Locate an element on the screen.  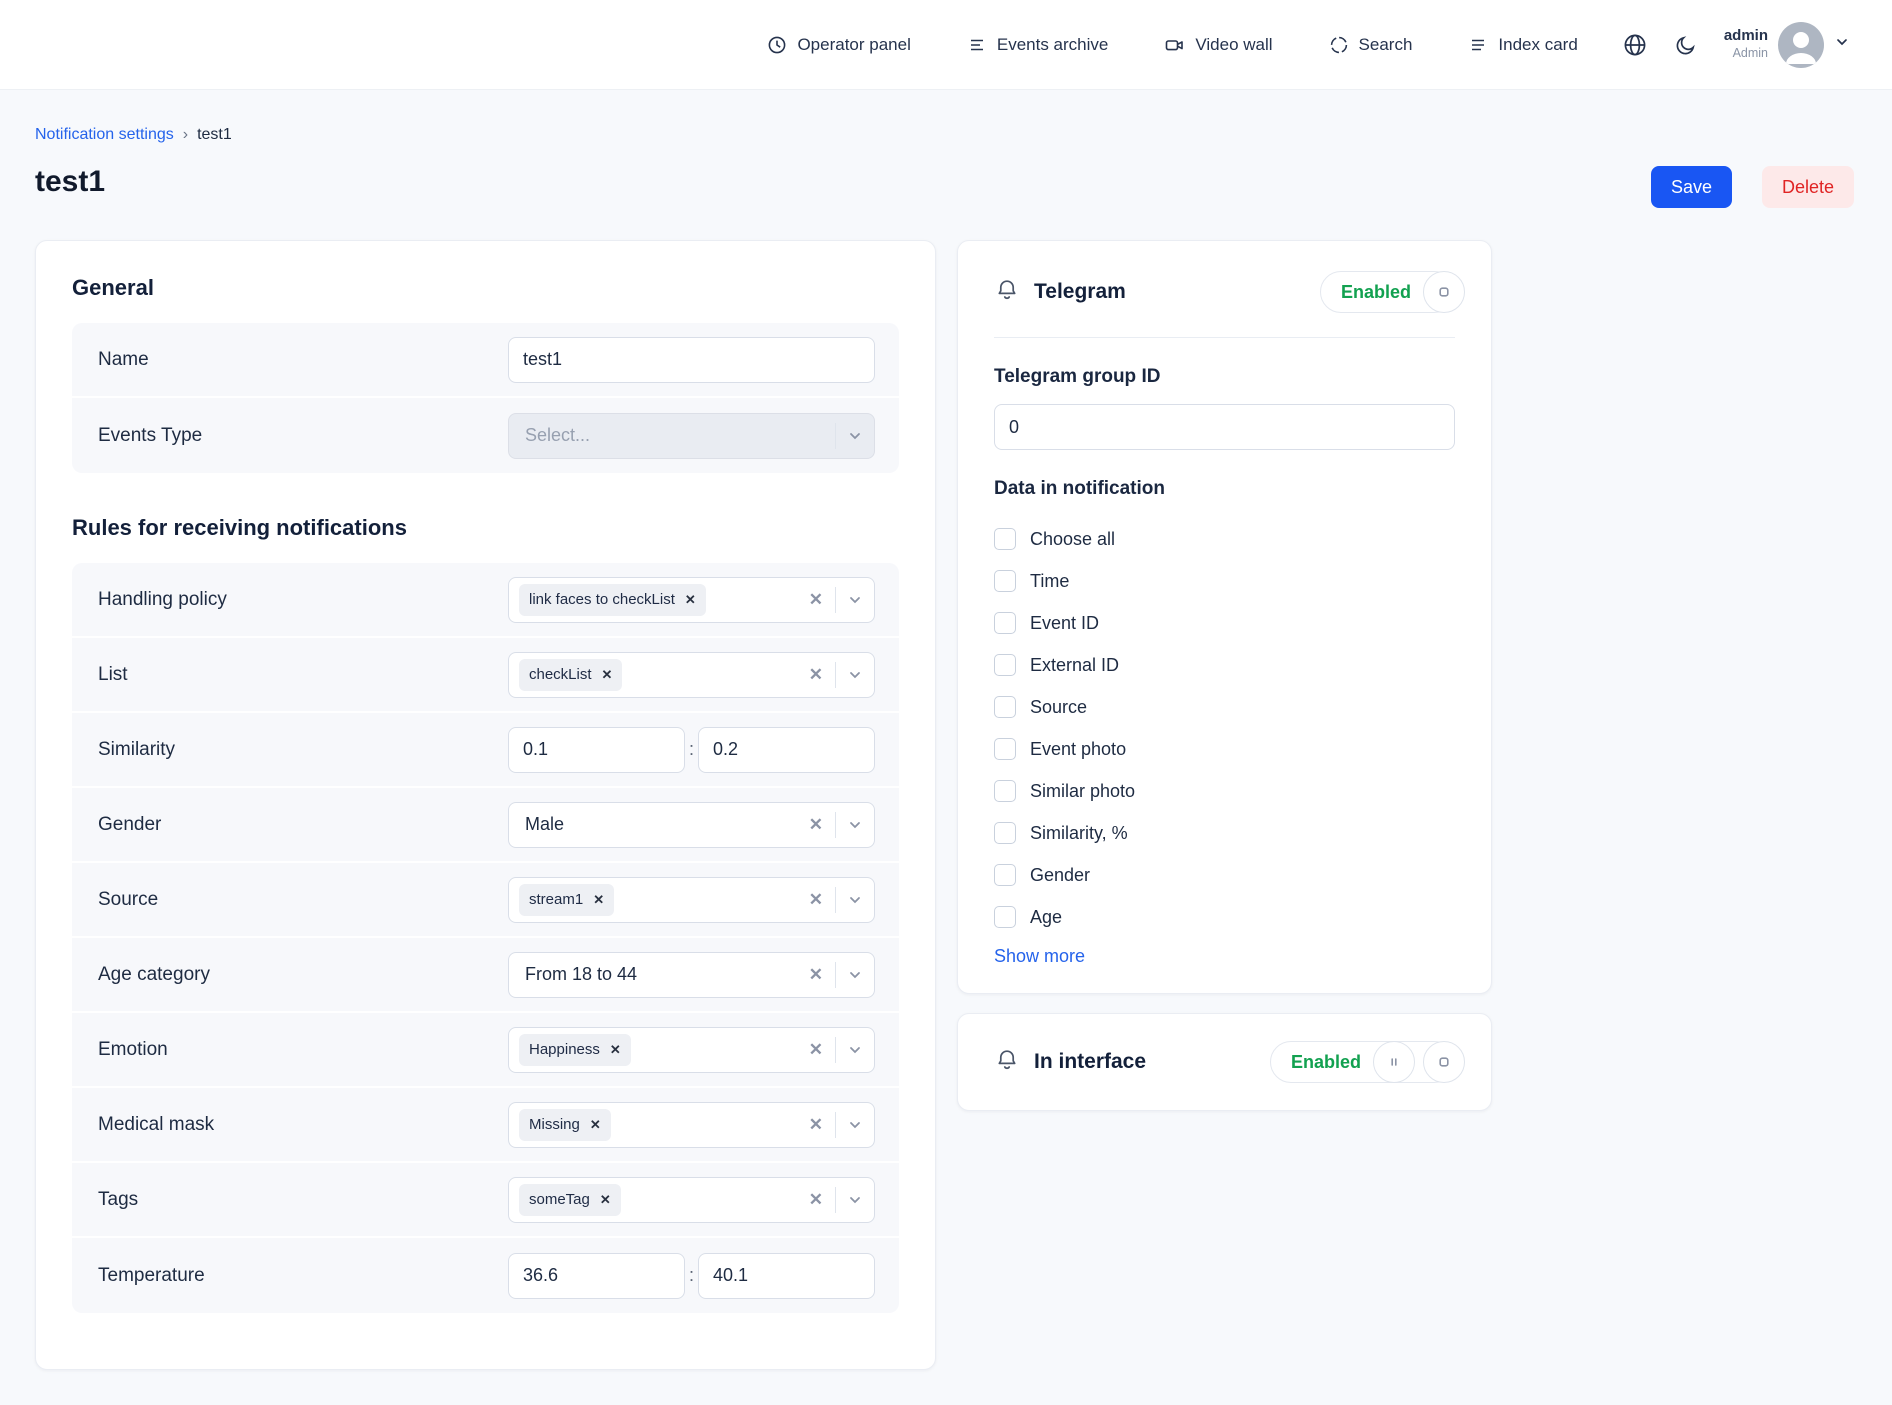
checkbox-event-id: Event ID is located at coordinates (1224, 623).